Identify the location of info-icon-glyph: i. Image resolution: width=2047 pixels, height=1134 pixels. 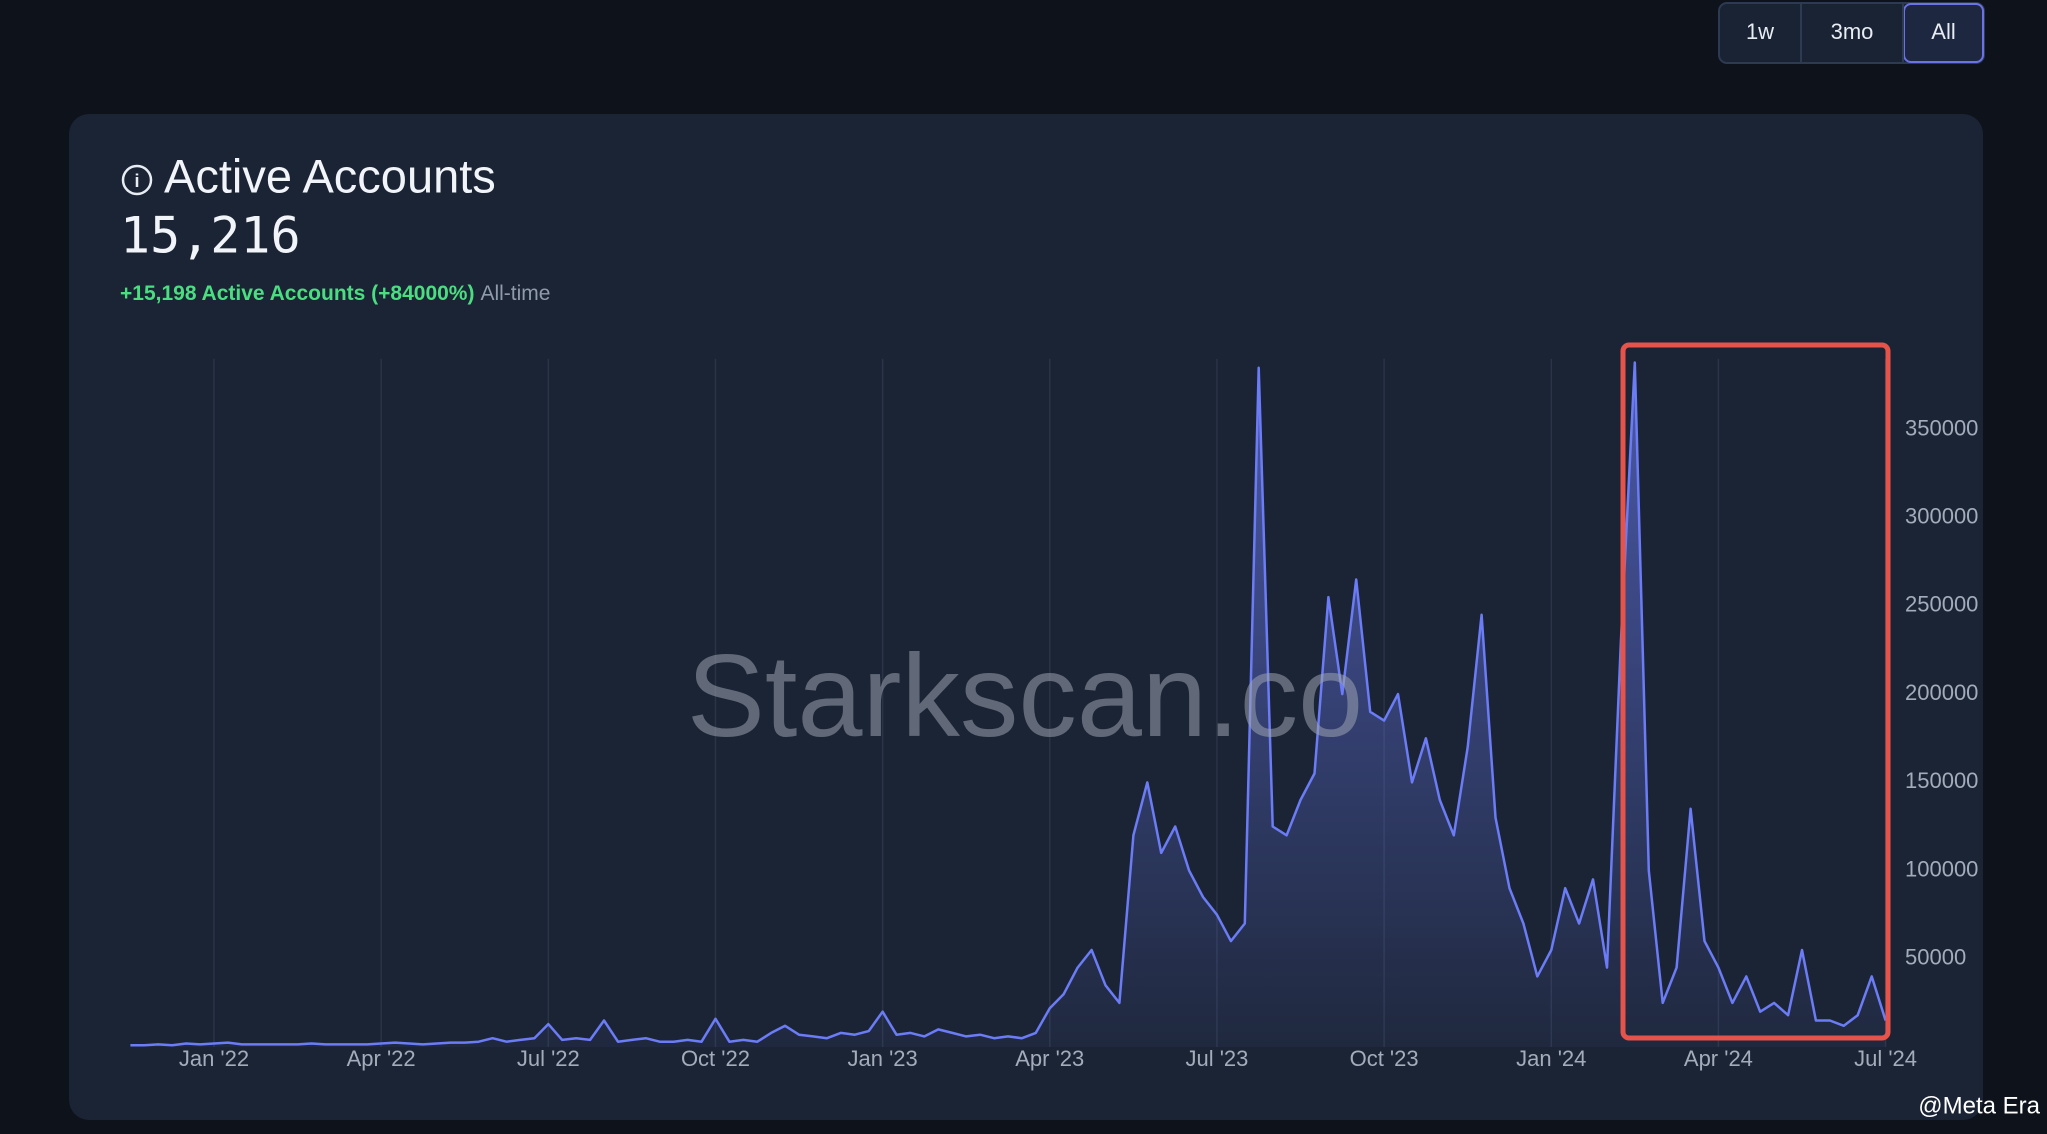
(136, 181).